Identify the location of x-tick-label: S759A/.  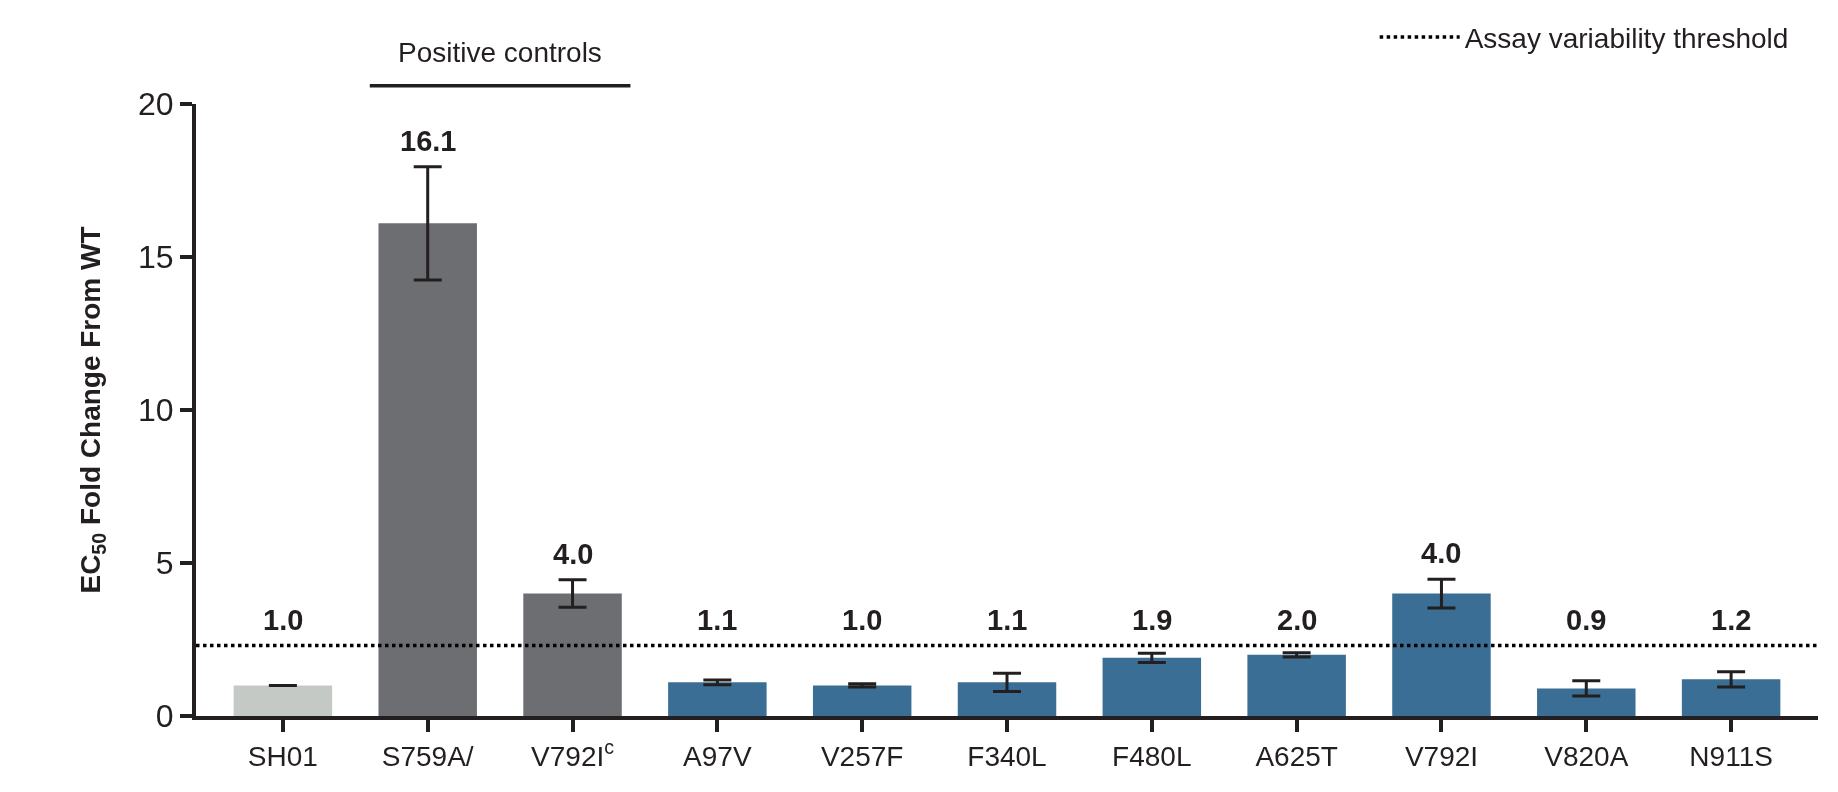
(427, 756).